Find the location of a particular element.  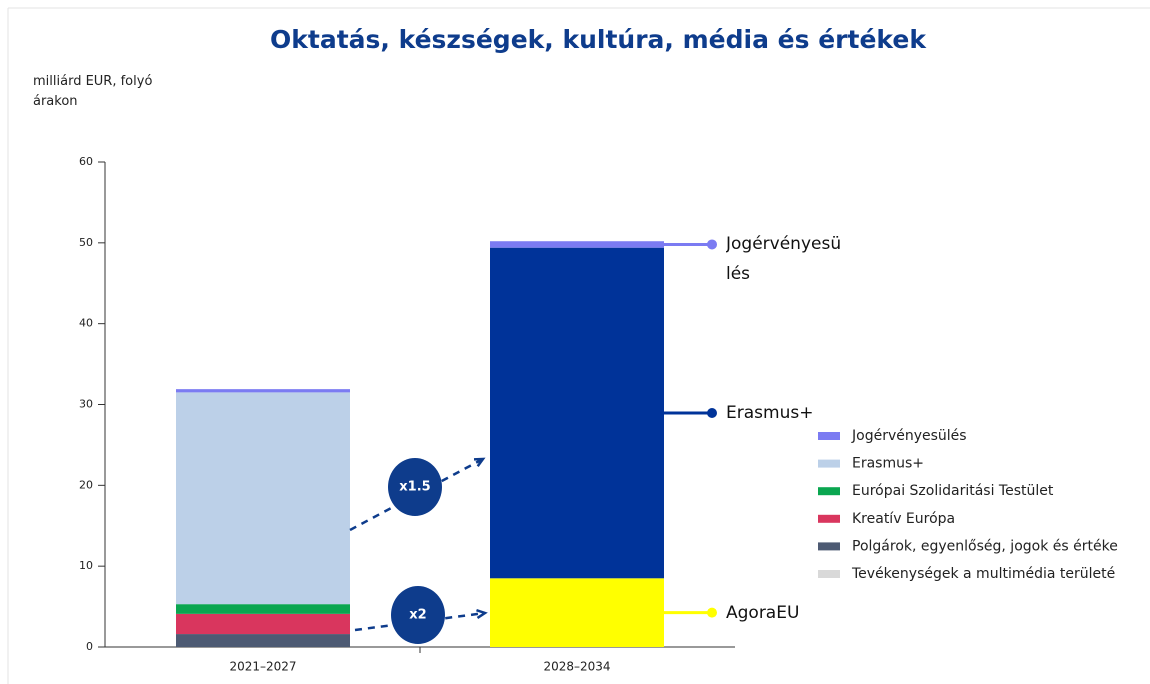

y-tick-label: 0 is located at coordinates (89, 646).